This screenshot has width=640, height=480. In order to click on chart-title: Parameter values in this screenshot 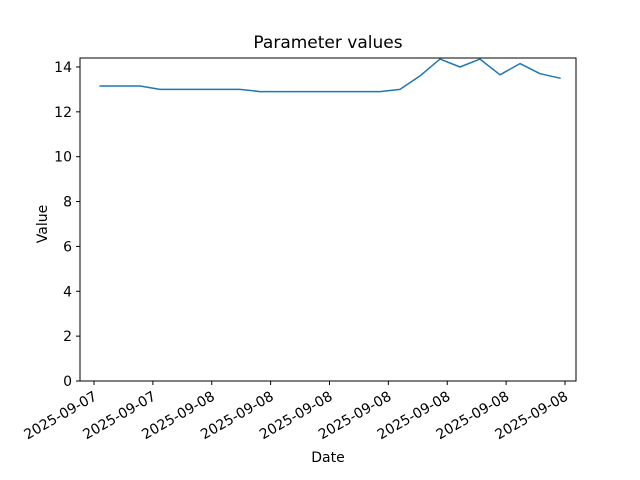, I will do `click(327, 43)`.